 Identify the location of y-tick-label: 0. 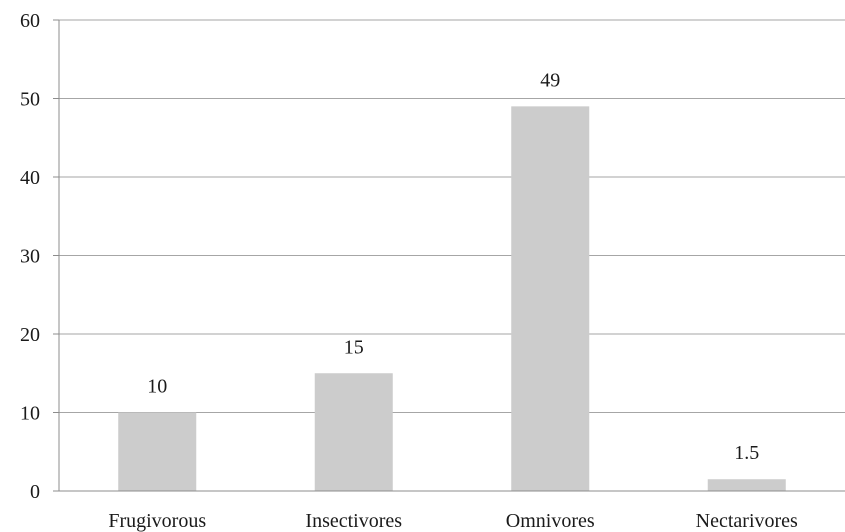
(35, 492).